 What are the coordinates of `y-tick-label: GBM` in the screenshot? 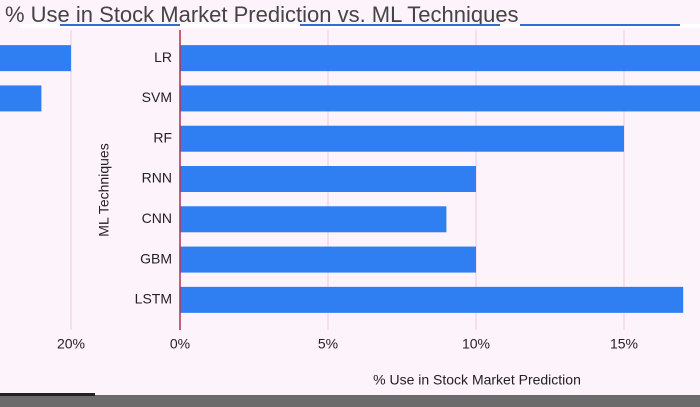 It's located at (156, 258).